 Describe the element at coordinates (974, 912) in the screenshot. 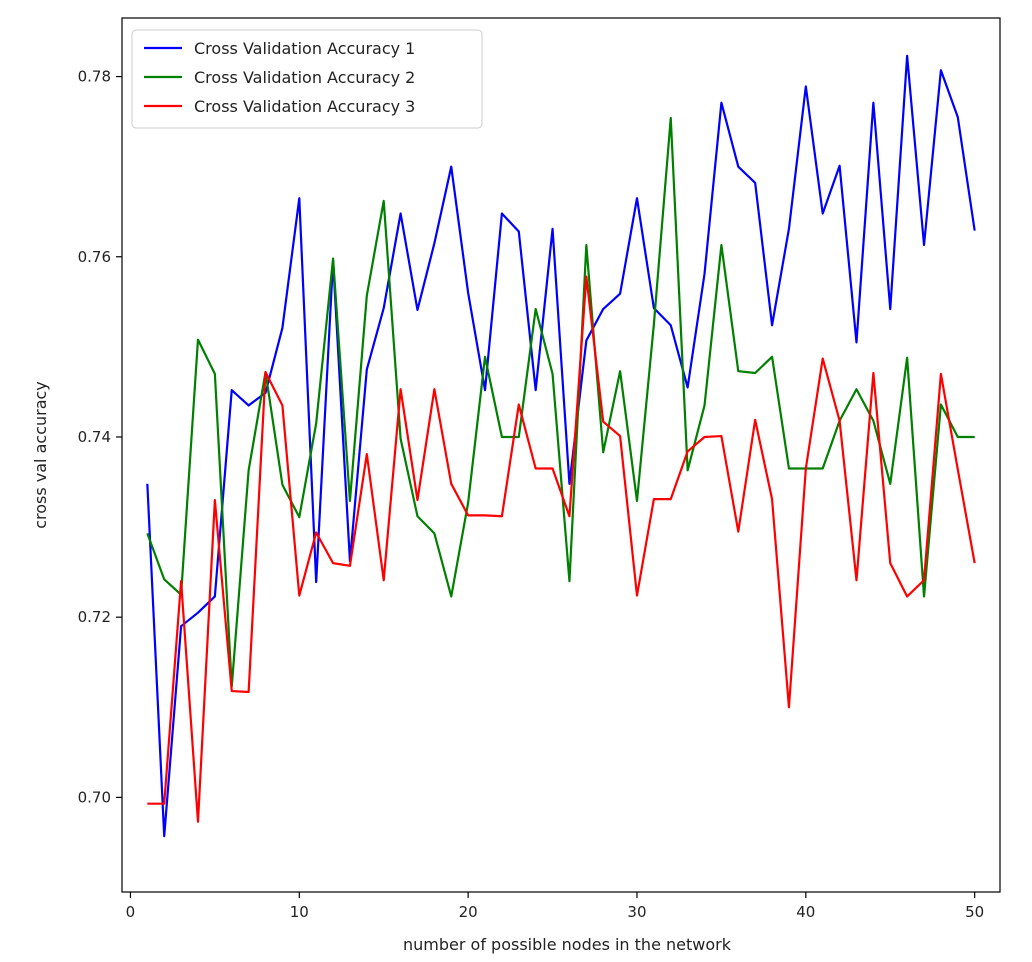

I see `x-tick-label: 50` at that location.